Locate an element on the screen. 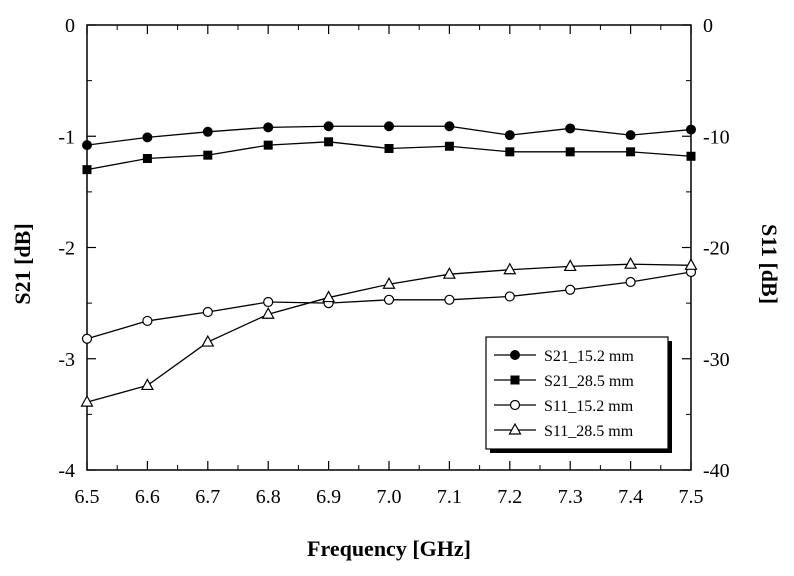 This screenshot has width=794, height=576. legend-entry: S21_28.5 mm is located at coordinates (564, 381).